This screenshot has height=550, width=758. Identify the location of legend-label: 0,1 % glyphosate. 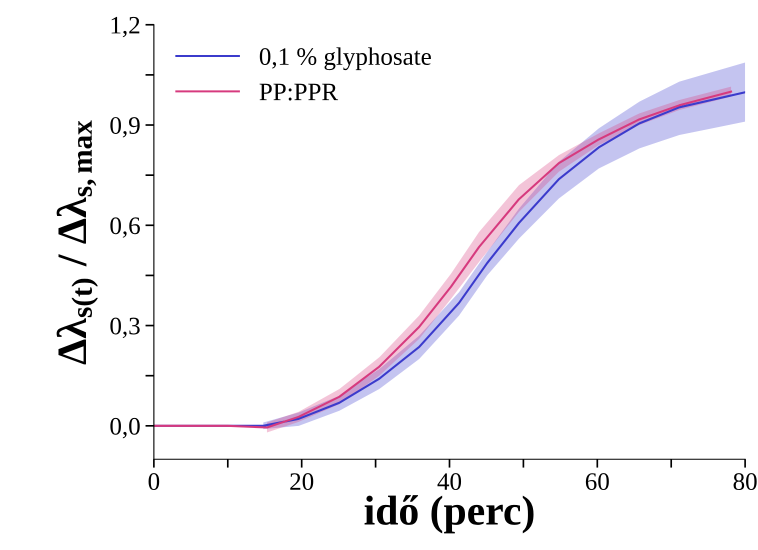
(345, 58).